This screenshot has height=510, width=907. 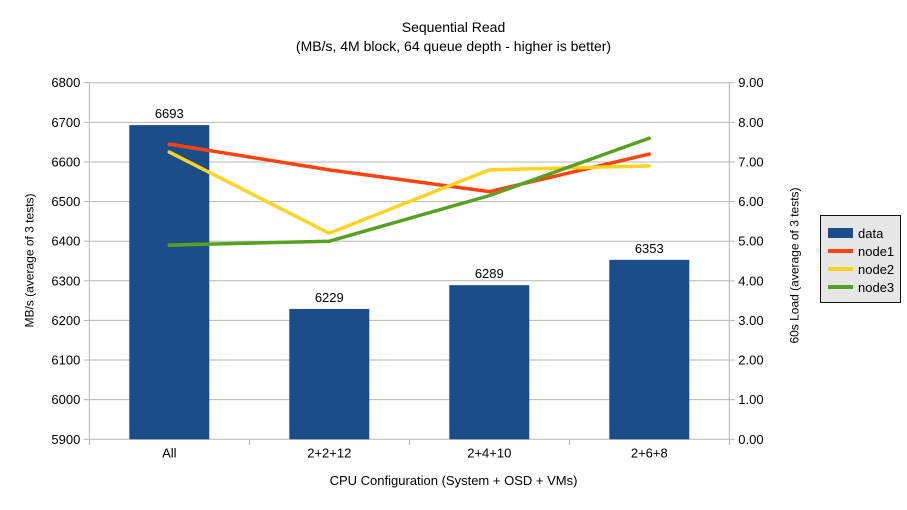 What do you see at coordinates (169, 452) in the screenshot?
I see `x-axis-category-label: All` at bounding box center [169, 452].